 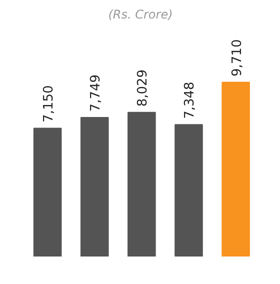 I want to click on data-label: 7,749, so click(x=96, y=93).